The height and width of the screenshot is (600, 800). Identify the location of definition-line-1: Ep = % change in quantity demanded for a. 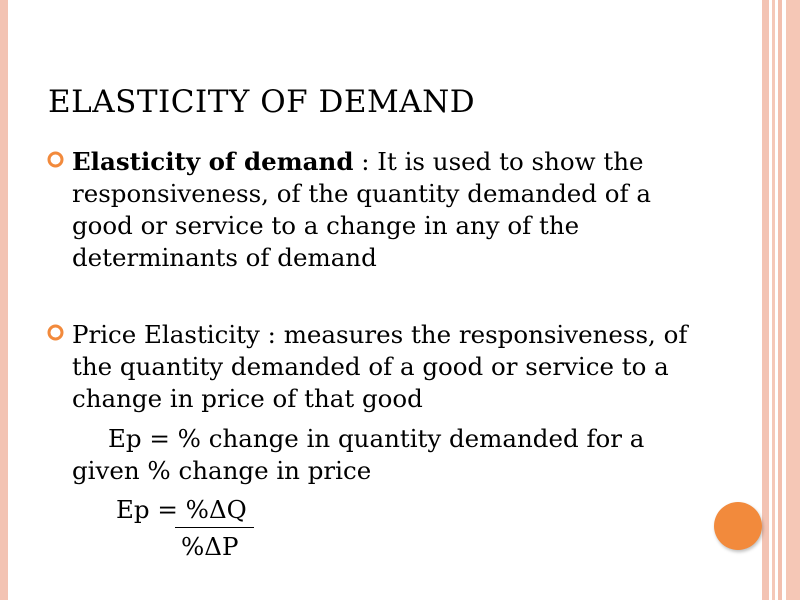
(376, 438).